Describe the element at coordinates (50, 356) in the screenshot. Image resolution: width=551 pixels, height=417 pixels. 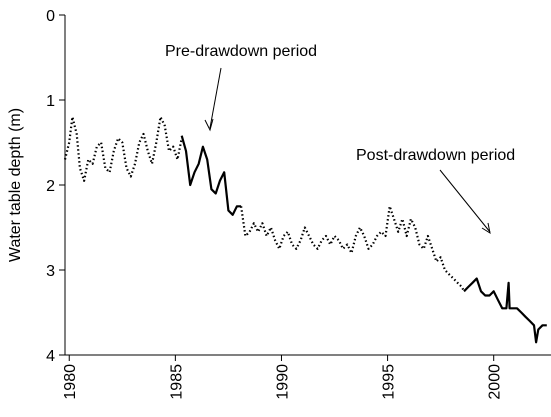
I see `y-tick-label: 4` at that location.